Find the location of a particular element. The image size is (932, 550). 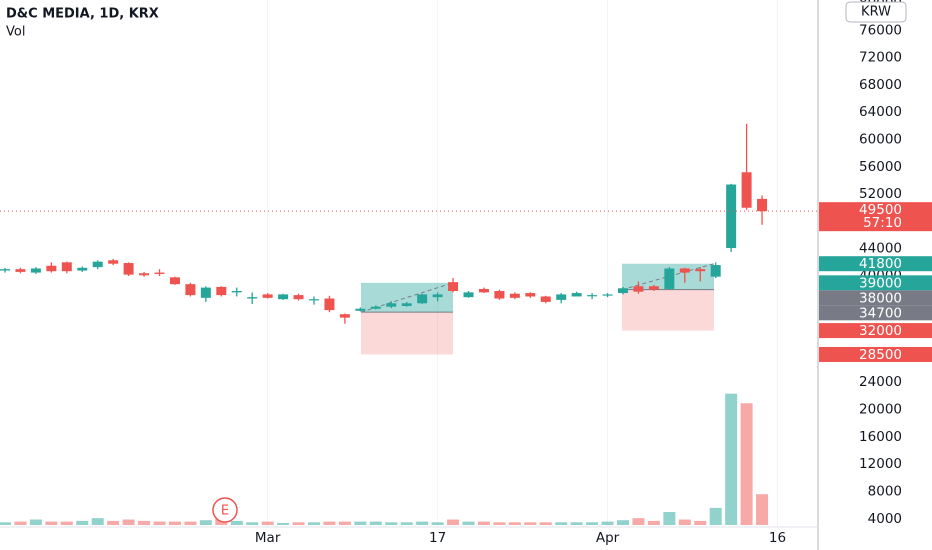

y-tick-label: 52000 is located at coordinates (880, 194).